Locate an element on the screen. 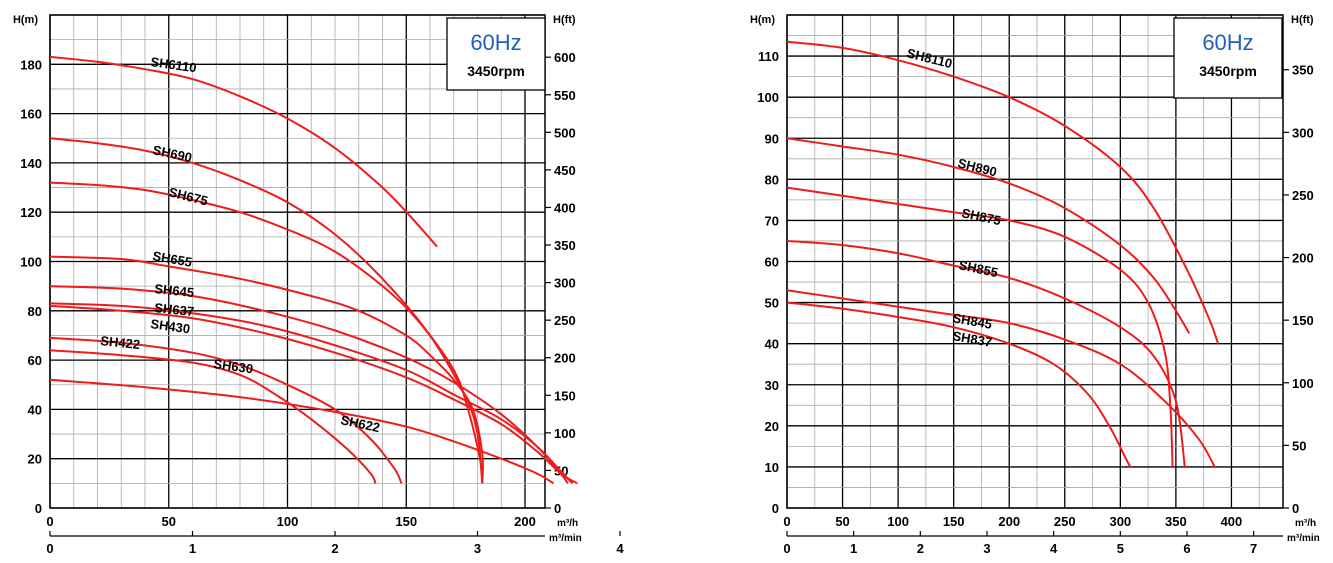 Image resolution: width=1333 pixels, height=563 pixels. y-left-tick-label: 80 is located at coordinates (772, 179).